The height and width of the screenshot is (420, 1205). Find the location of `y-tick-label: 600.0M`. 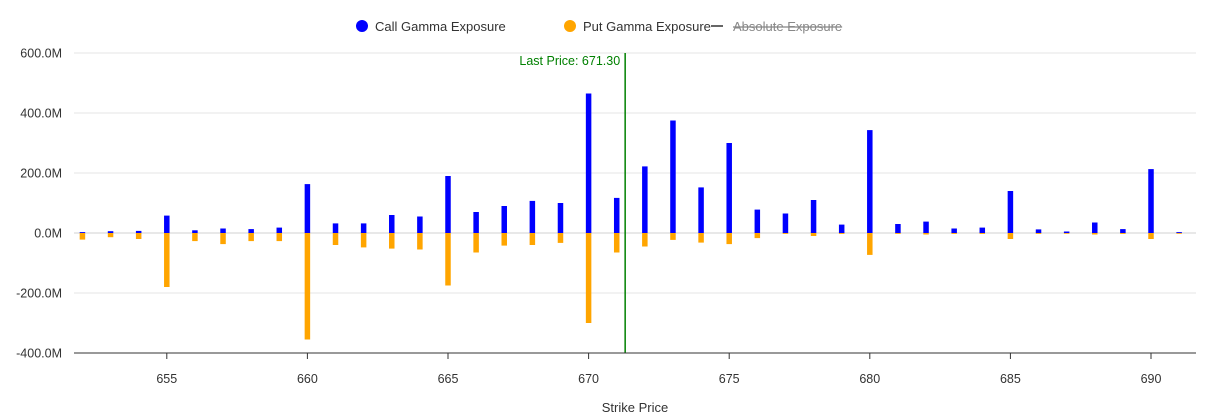

y-tick-label: 600.0M is located at coordinates (41, 54).